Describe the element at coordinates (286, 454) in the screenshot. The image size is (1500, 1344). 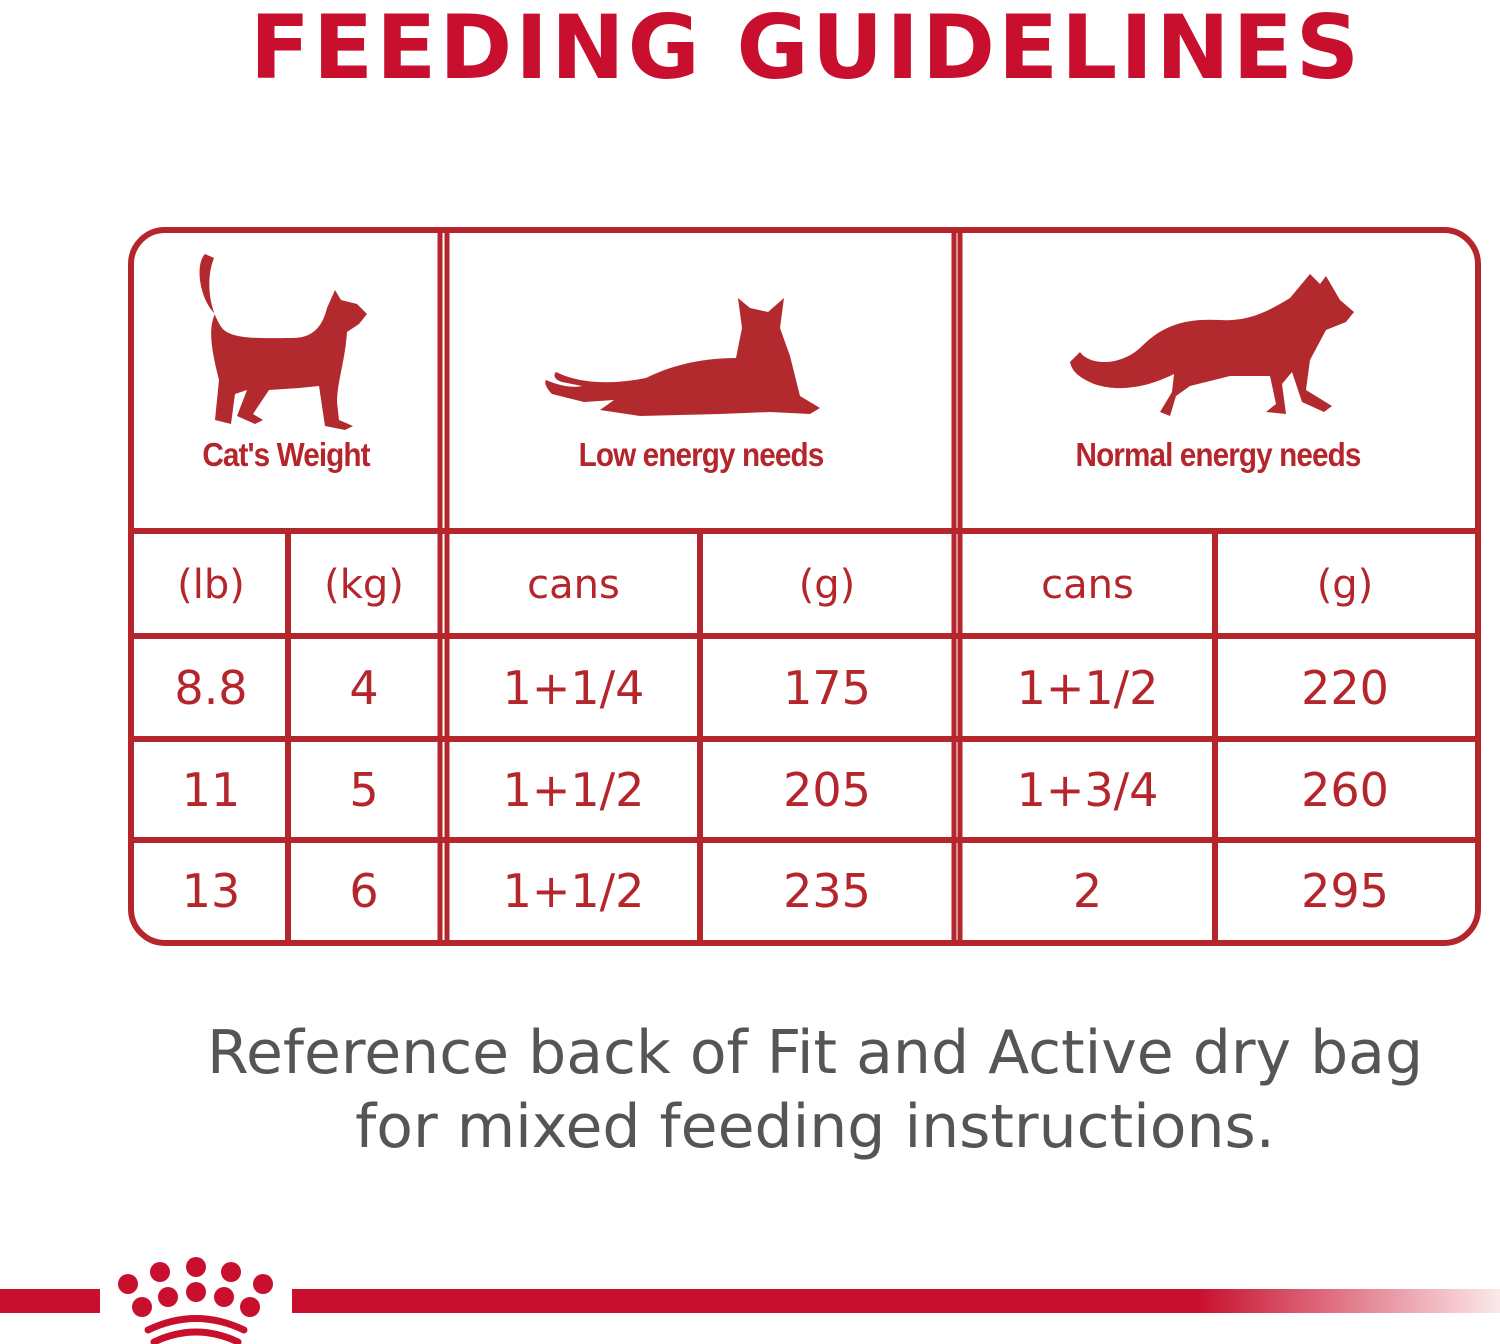
I see `group-header-cats-weight: Cat's Weight` at that location.